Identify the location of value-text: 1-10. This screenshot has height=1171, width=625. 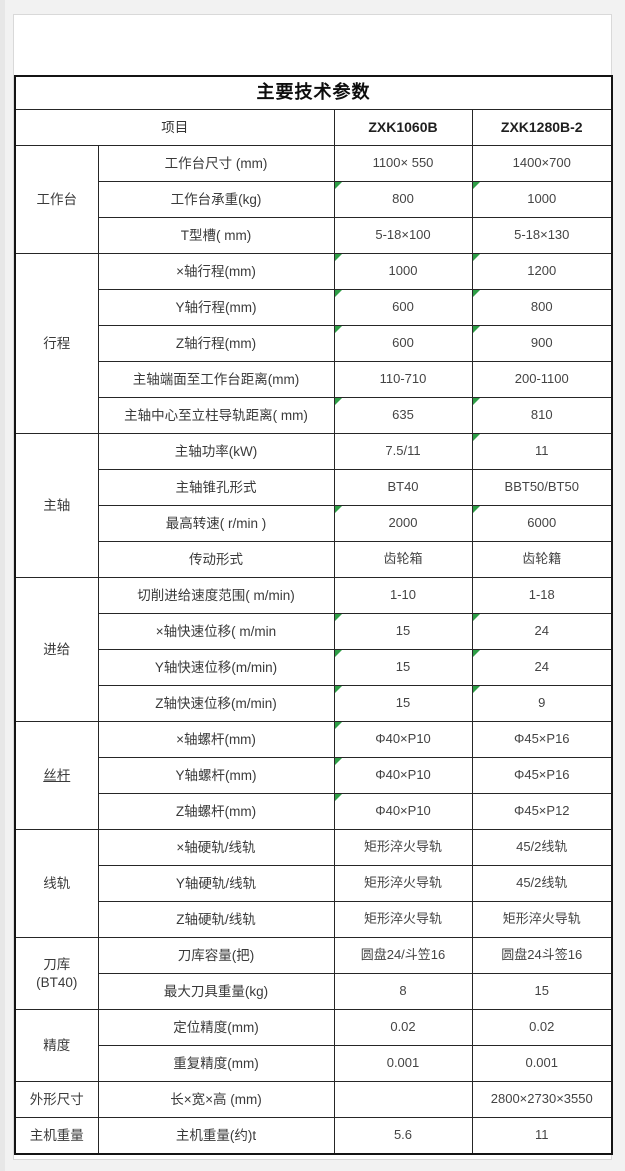
(403, 595).